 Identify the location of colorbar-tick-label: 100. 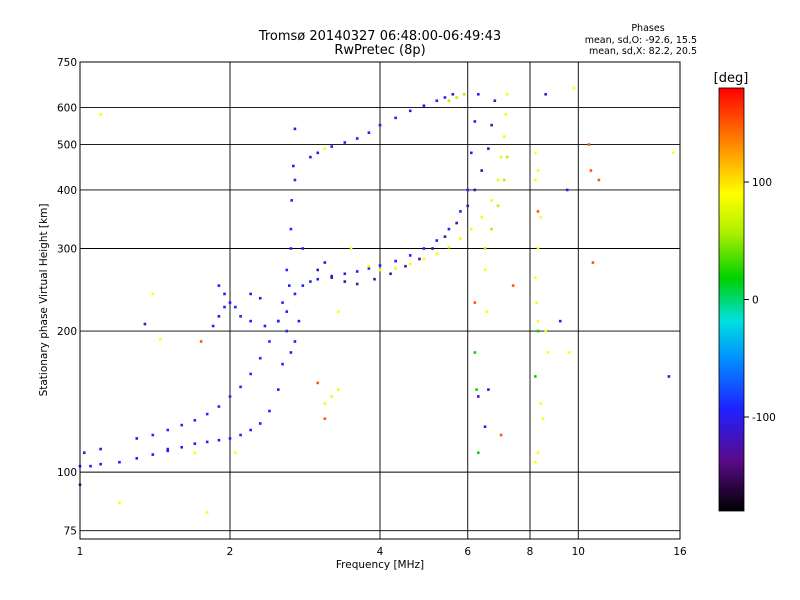
(762, 183).